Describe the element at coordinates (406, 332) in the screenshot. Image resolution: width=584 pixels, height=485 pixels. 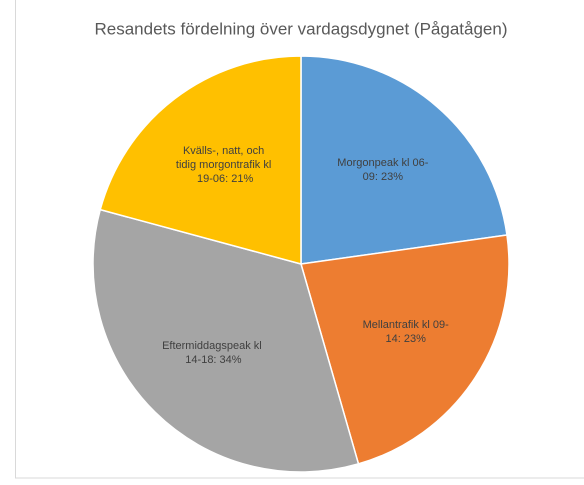
I see `data-label: Mellantrafik kl 09-14: 23%` at that location.